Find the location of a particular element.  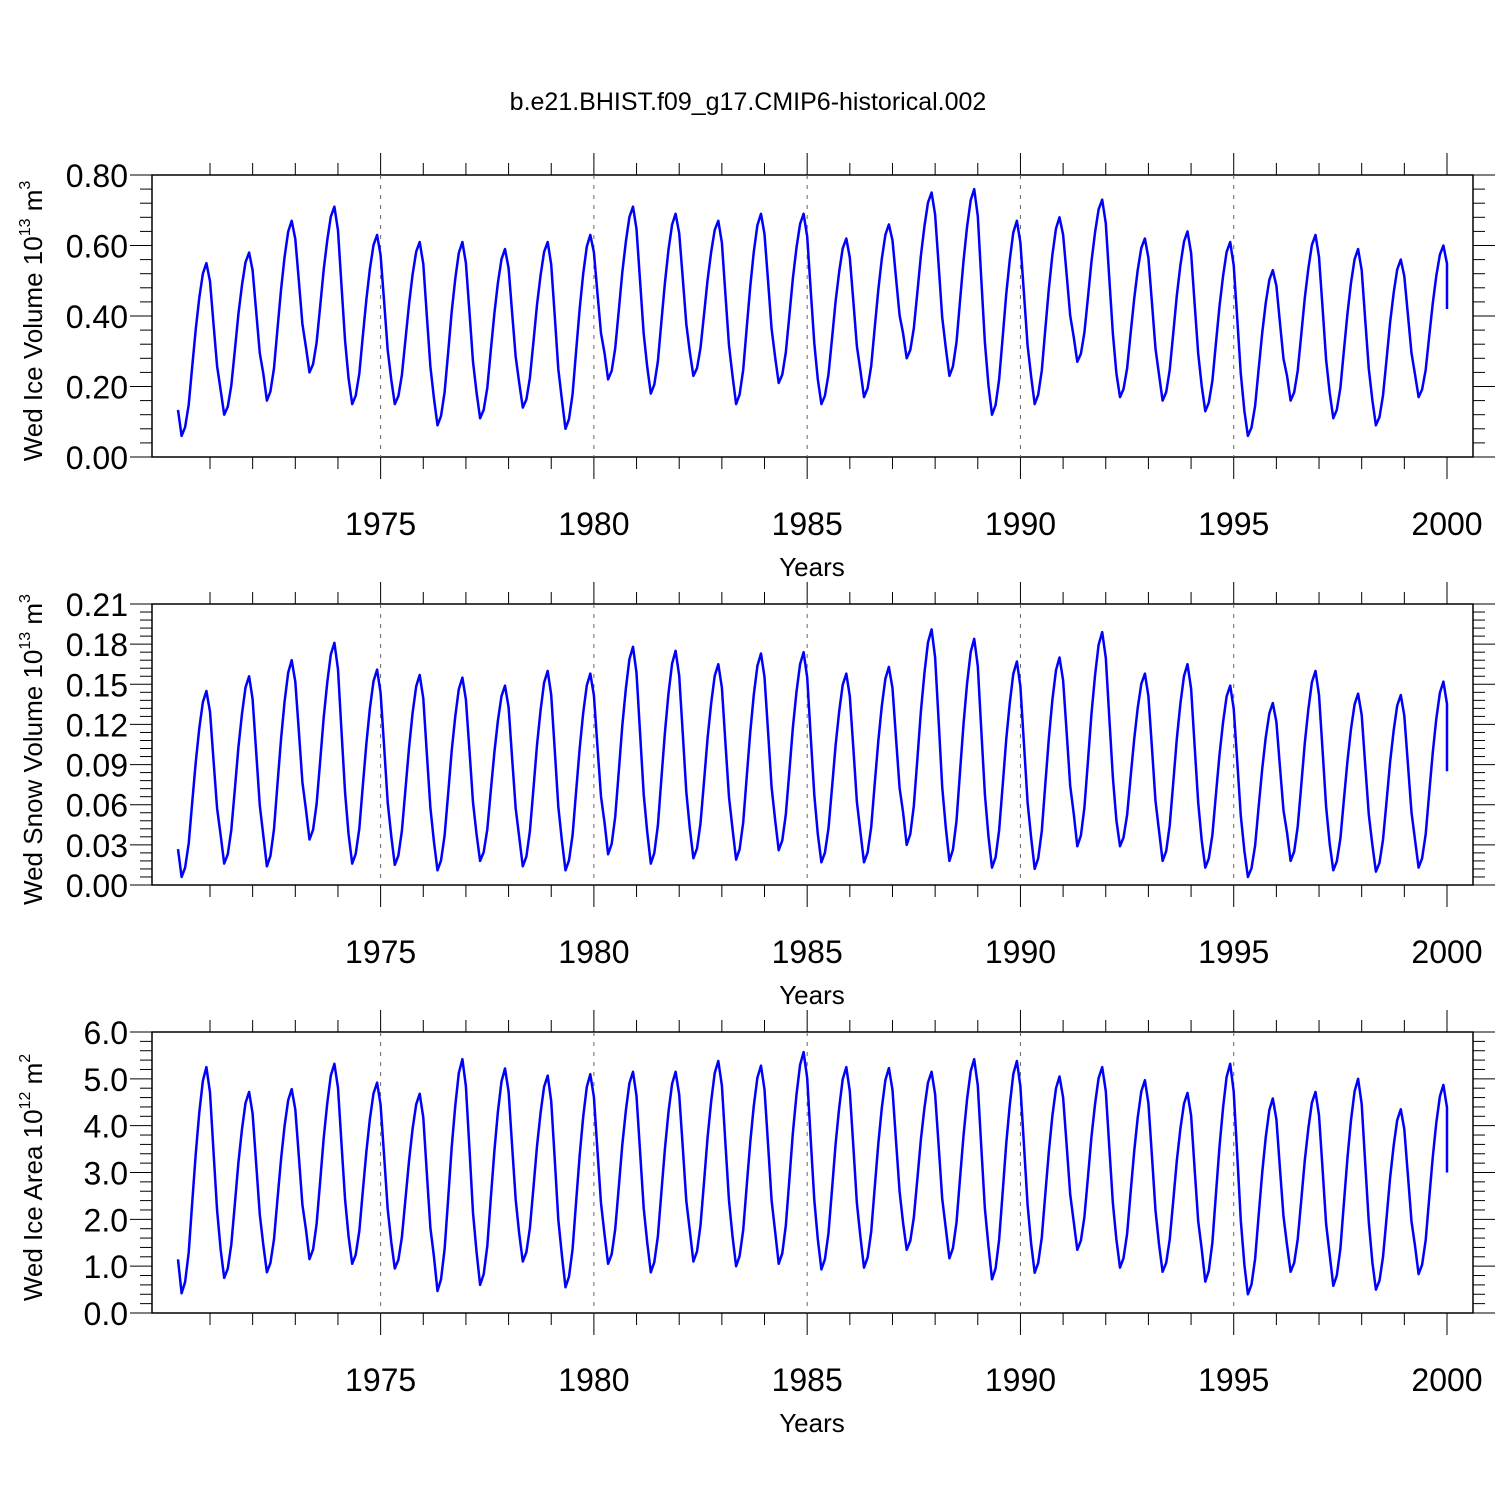

y-tick-label: 0.09 is located at coordinates (97, 766).